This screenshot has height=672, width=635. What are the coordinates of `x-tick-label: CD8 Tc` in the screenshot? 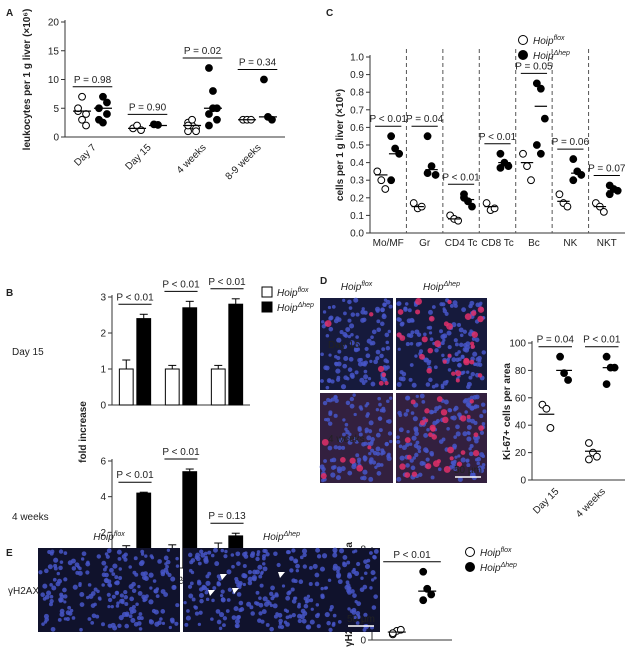 It's located at (497, 243).